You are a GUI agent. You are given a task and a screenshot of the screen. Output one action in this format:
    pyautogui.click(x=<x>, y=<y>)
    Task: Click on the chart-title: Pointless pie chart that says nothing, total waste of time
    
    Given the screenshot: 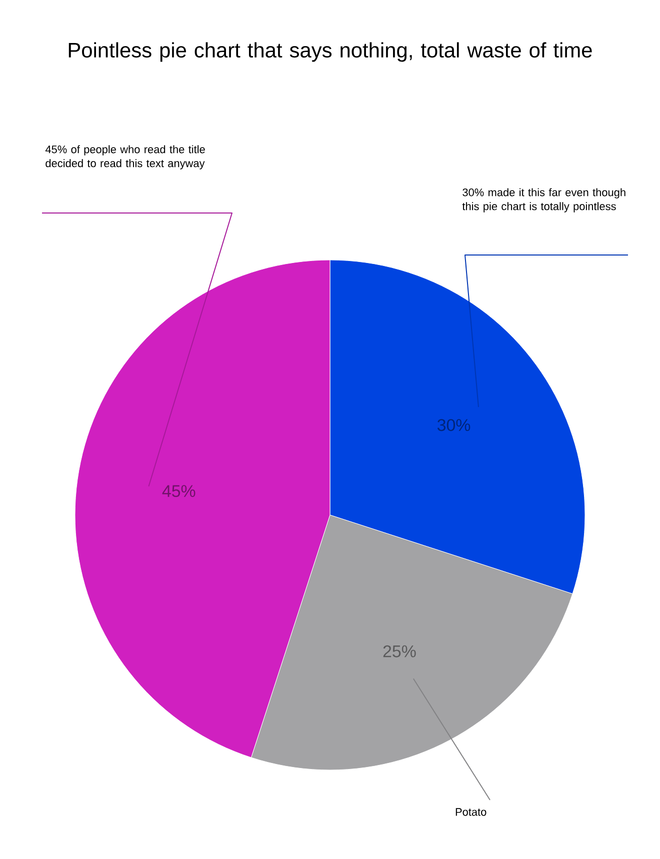 What is the action you would take?
    pyautogui.click(x=330, y=52)
    